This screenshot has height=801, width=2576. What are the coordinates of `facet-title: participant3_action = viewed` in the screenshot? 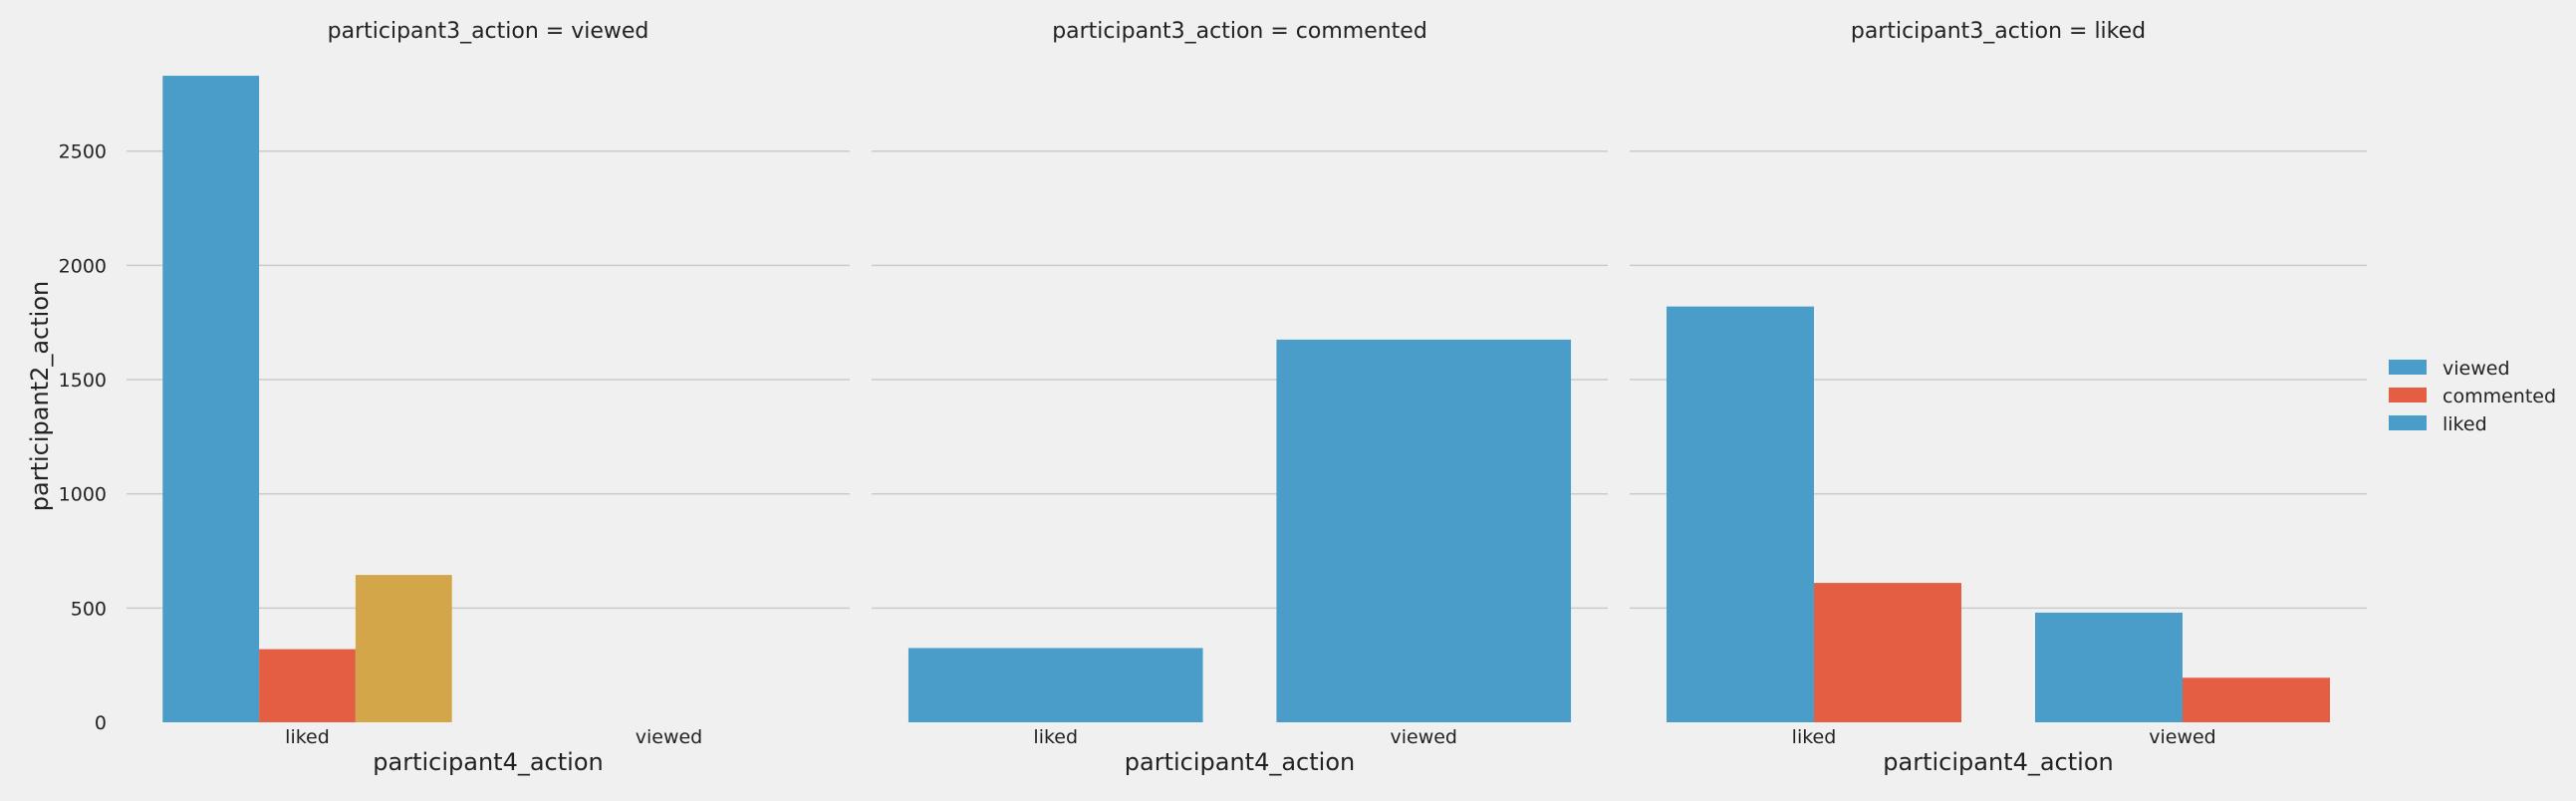 It's located at (488, 32).